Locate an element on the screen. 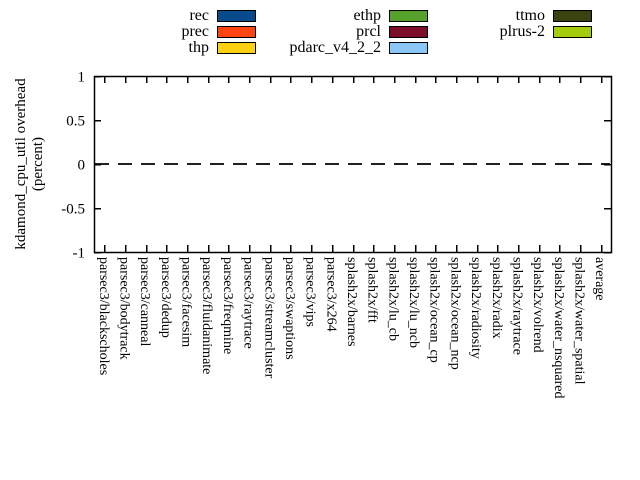 This screenshot has height=480, width=640. legend-label: ttmo is located at coordinates (530, 15).